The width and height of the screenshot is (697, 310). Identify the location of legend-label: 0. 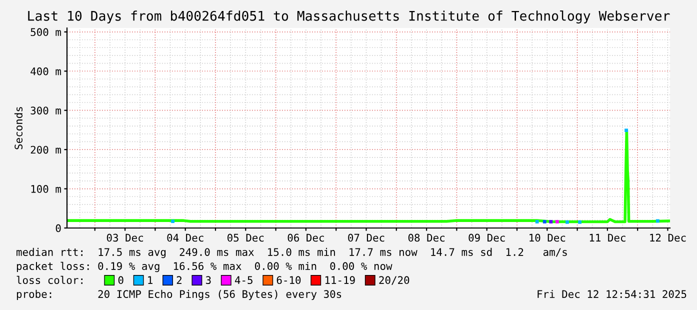
(121, 280).